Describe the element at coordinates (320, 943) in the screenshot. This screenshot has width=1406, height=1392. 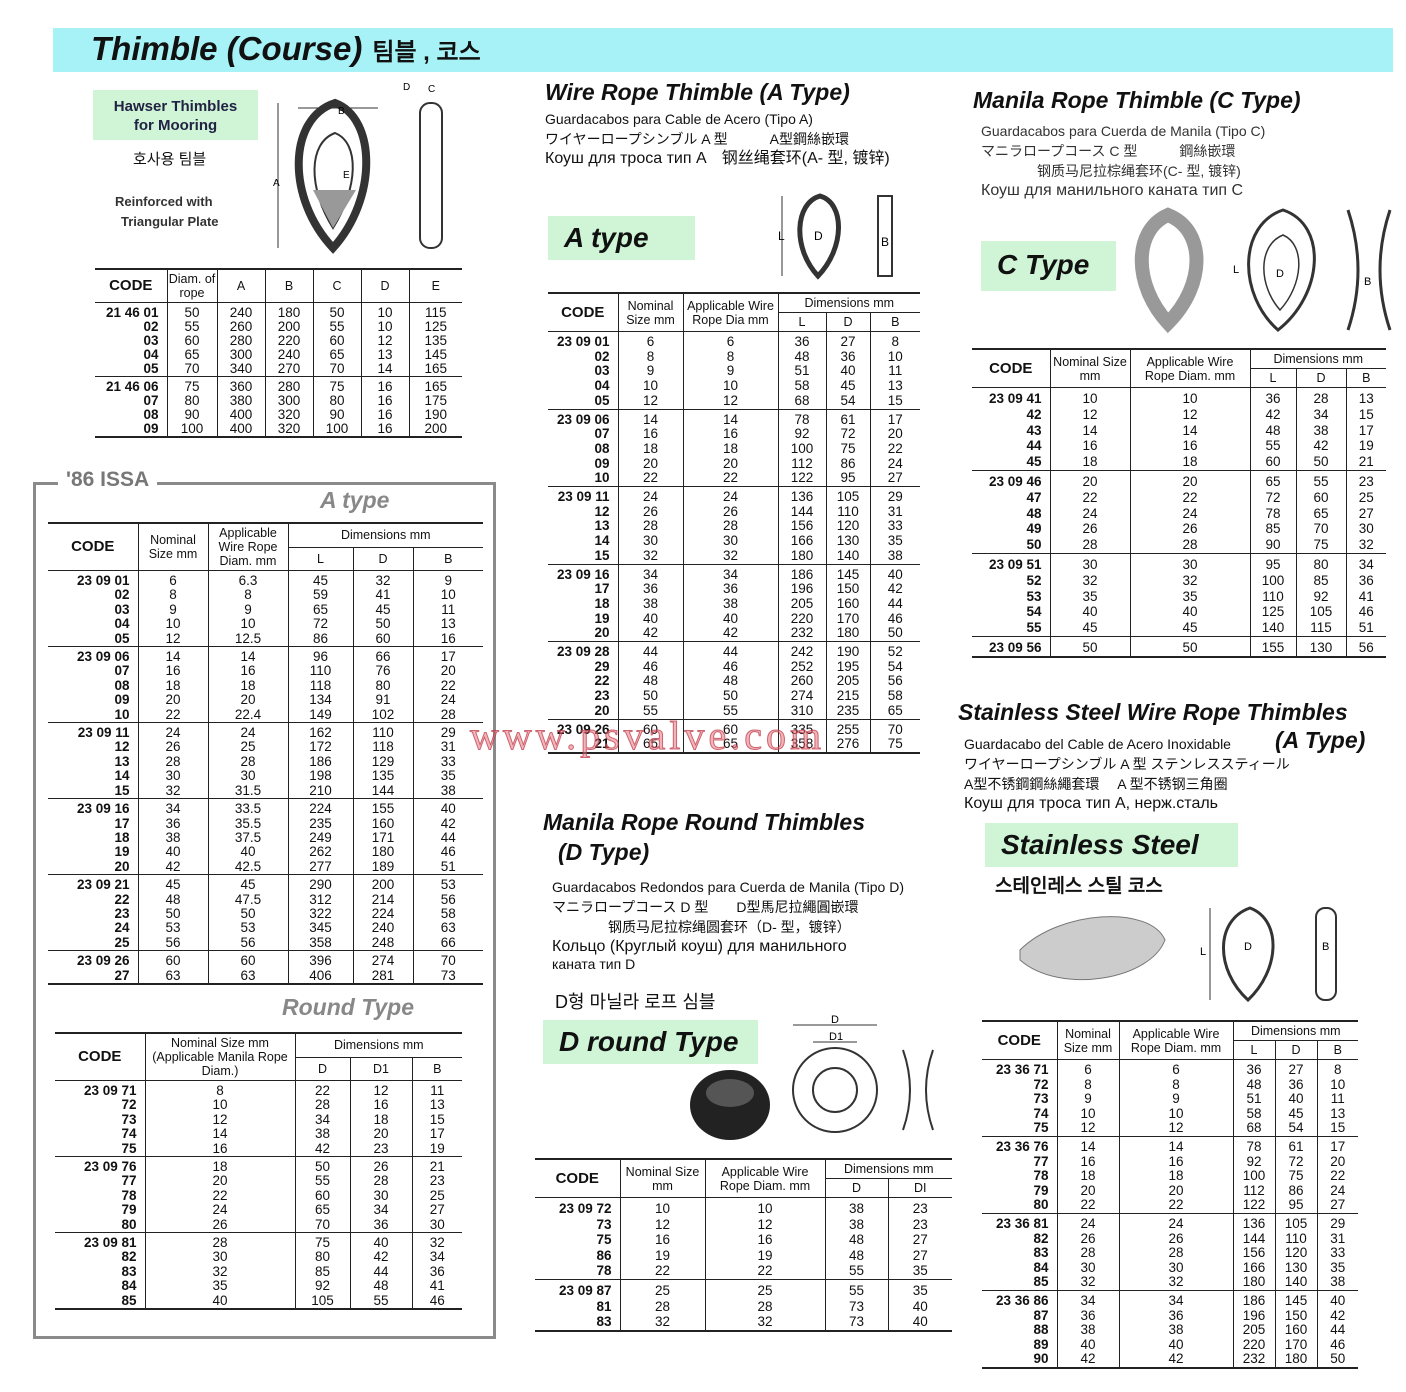
I see `value-cell: 358` at that location.